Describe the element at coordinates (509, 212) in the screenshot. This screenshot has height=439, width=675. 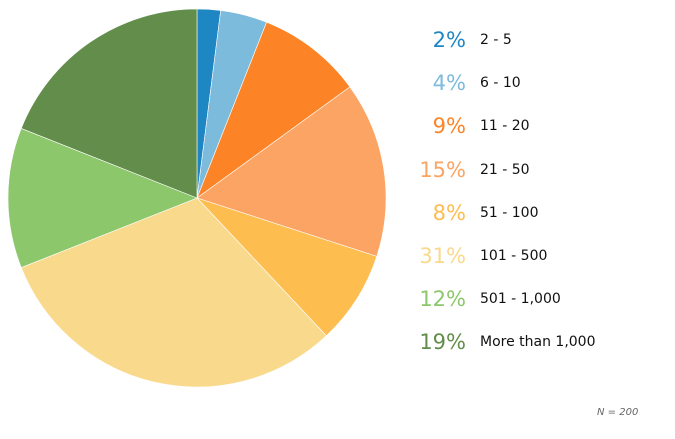
I see `legend-label: 51 - 100` at that location.